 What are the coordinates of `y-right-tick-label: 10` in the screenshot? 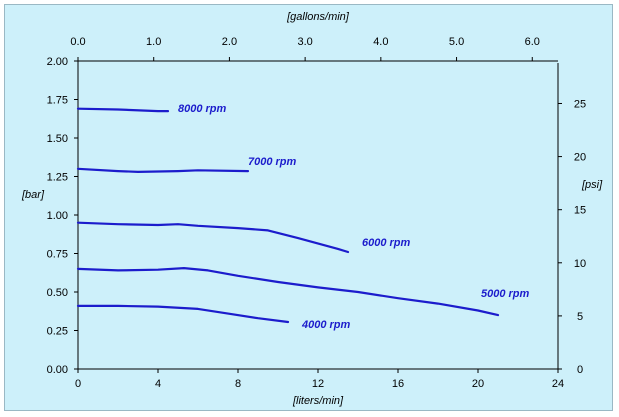 It's located at (580, 264).